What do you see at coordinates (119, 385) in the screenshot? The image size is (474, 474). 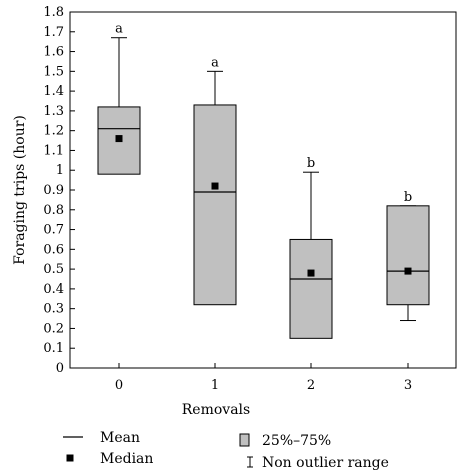 I see `x-tick-label: 0` at bounding box center [119, 385].